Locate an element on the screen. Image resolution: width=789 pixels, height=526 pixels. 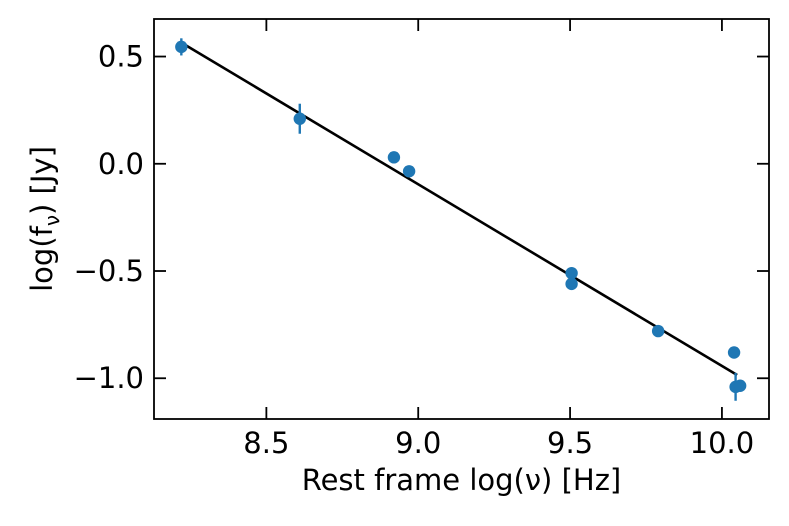
y-axis-label-subscript: ν is located at coordinates (52, 220).